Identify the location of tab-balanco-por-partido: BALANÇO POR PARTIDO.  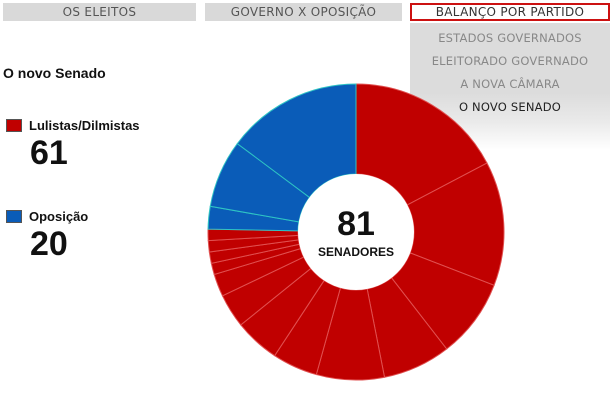
(510, 12).